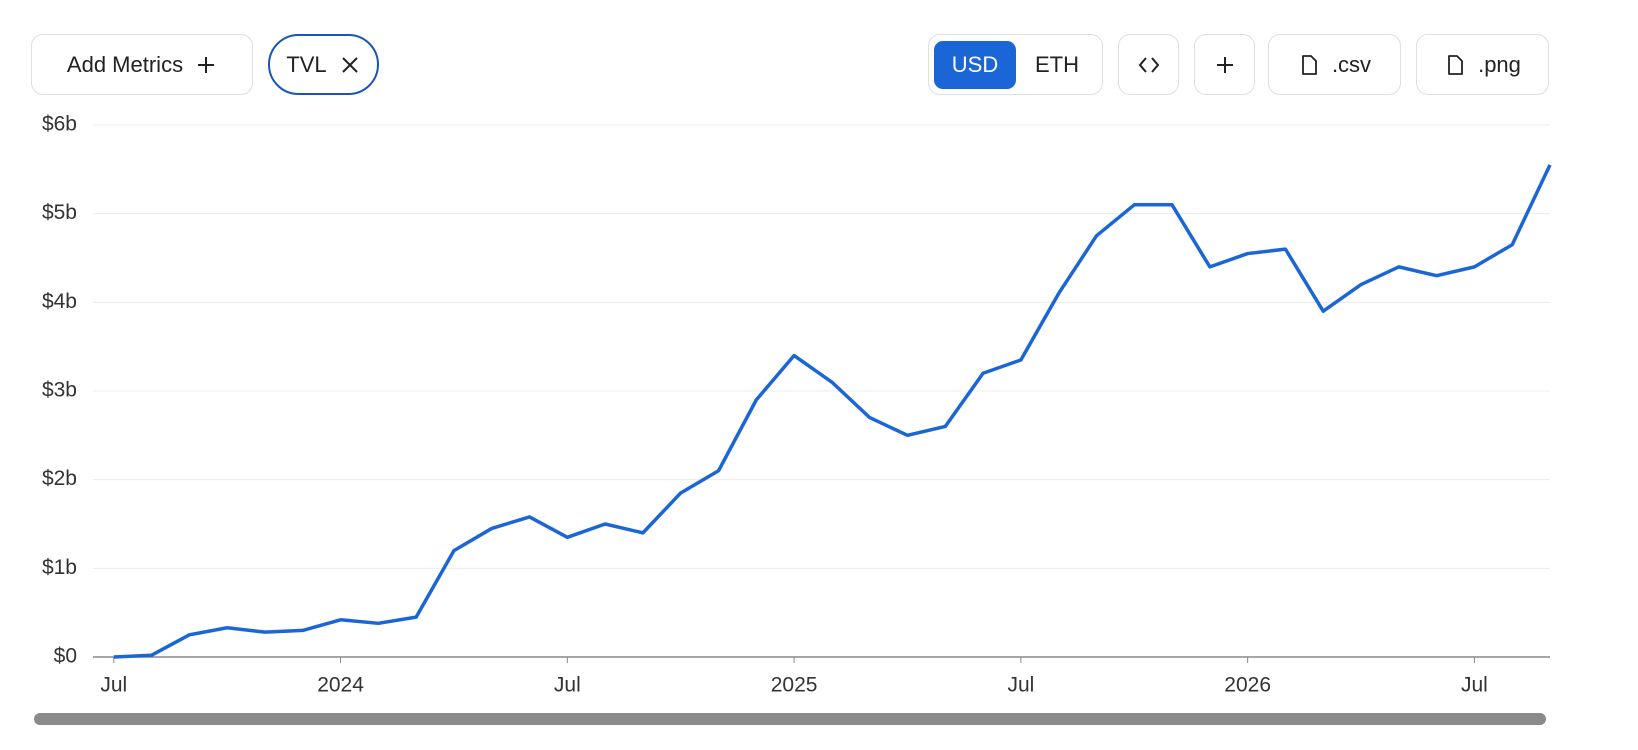  I want to click on add-button, so click(1224, 64).